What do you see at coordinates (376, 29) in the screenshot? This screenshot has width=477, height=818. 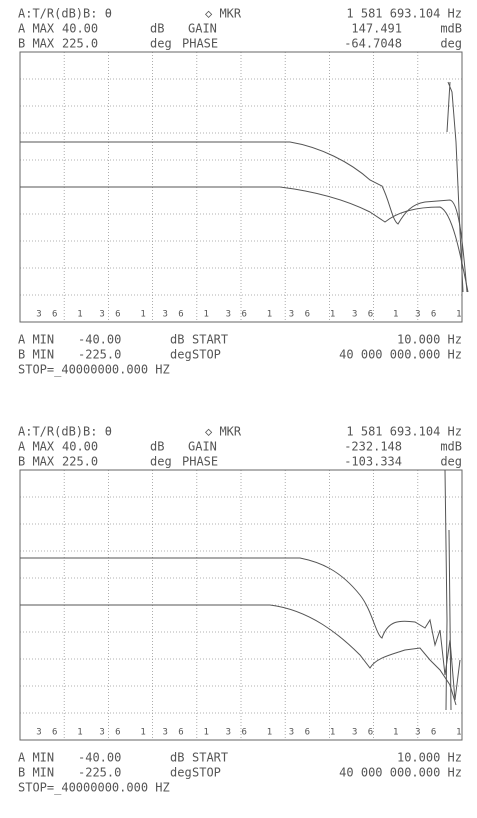 I see `header-text: 147.491` at bounding box center [376, 29].